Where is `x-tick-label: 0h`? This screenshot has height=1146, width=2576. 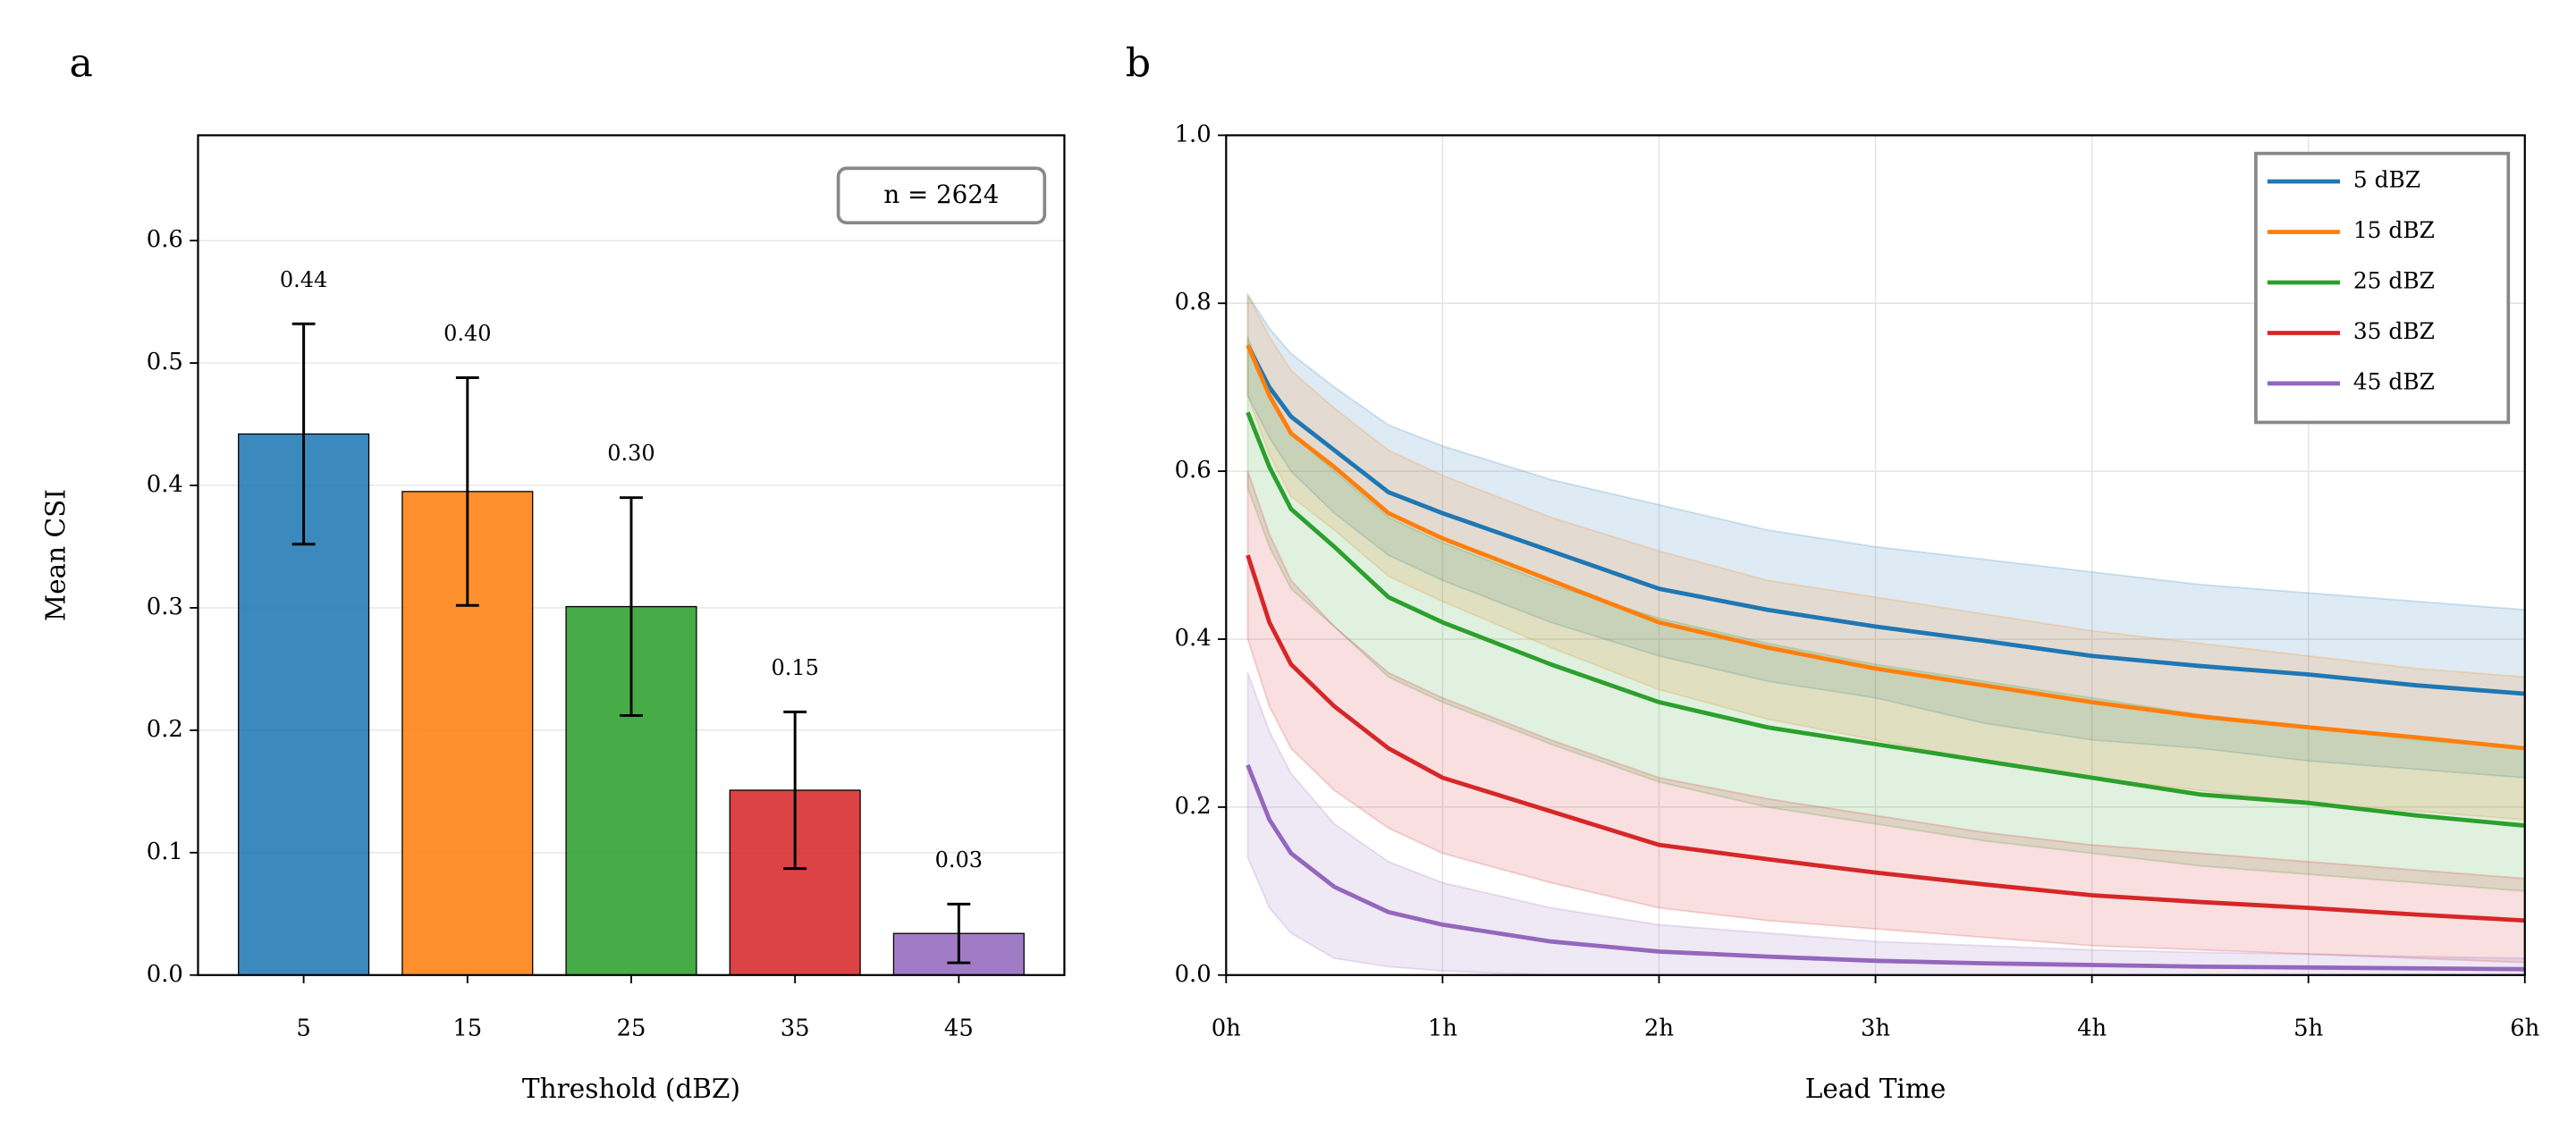 x-tick-label: 0h is located at coordinates (1226, 1028).